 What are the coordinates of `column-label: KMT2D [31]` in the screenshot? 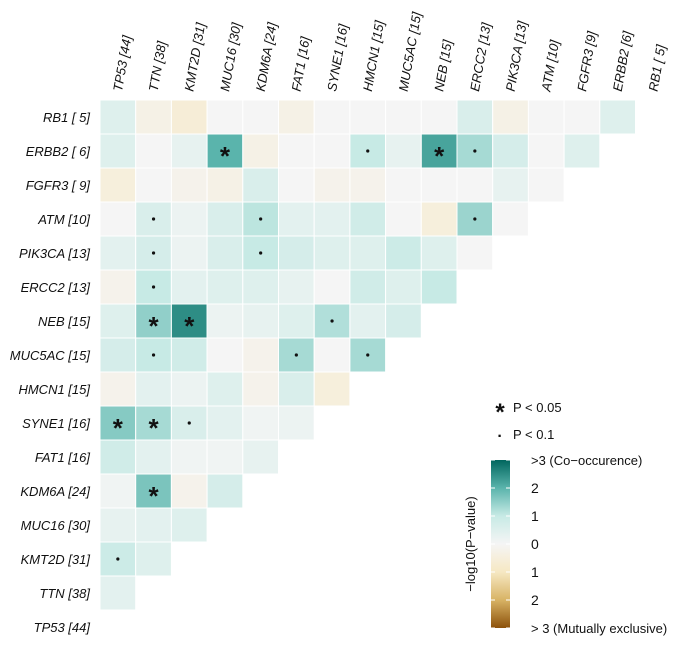 It's located at (194, 56).